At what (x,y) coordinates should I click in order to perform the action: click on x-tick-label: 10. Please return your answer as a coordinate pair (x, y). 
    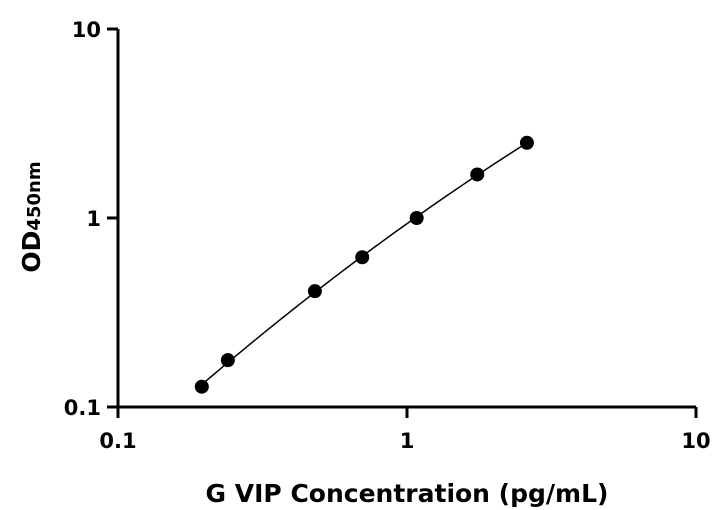
    Looking at the image, I should click on (695, 441).